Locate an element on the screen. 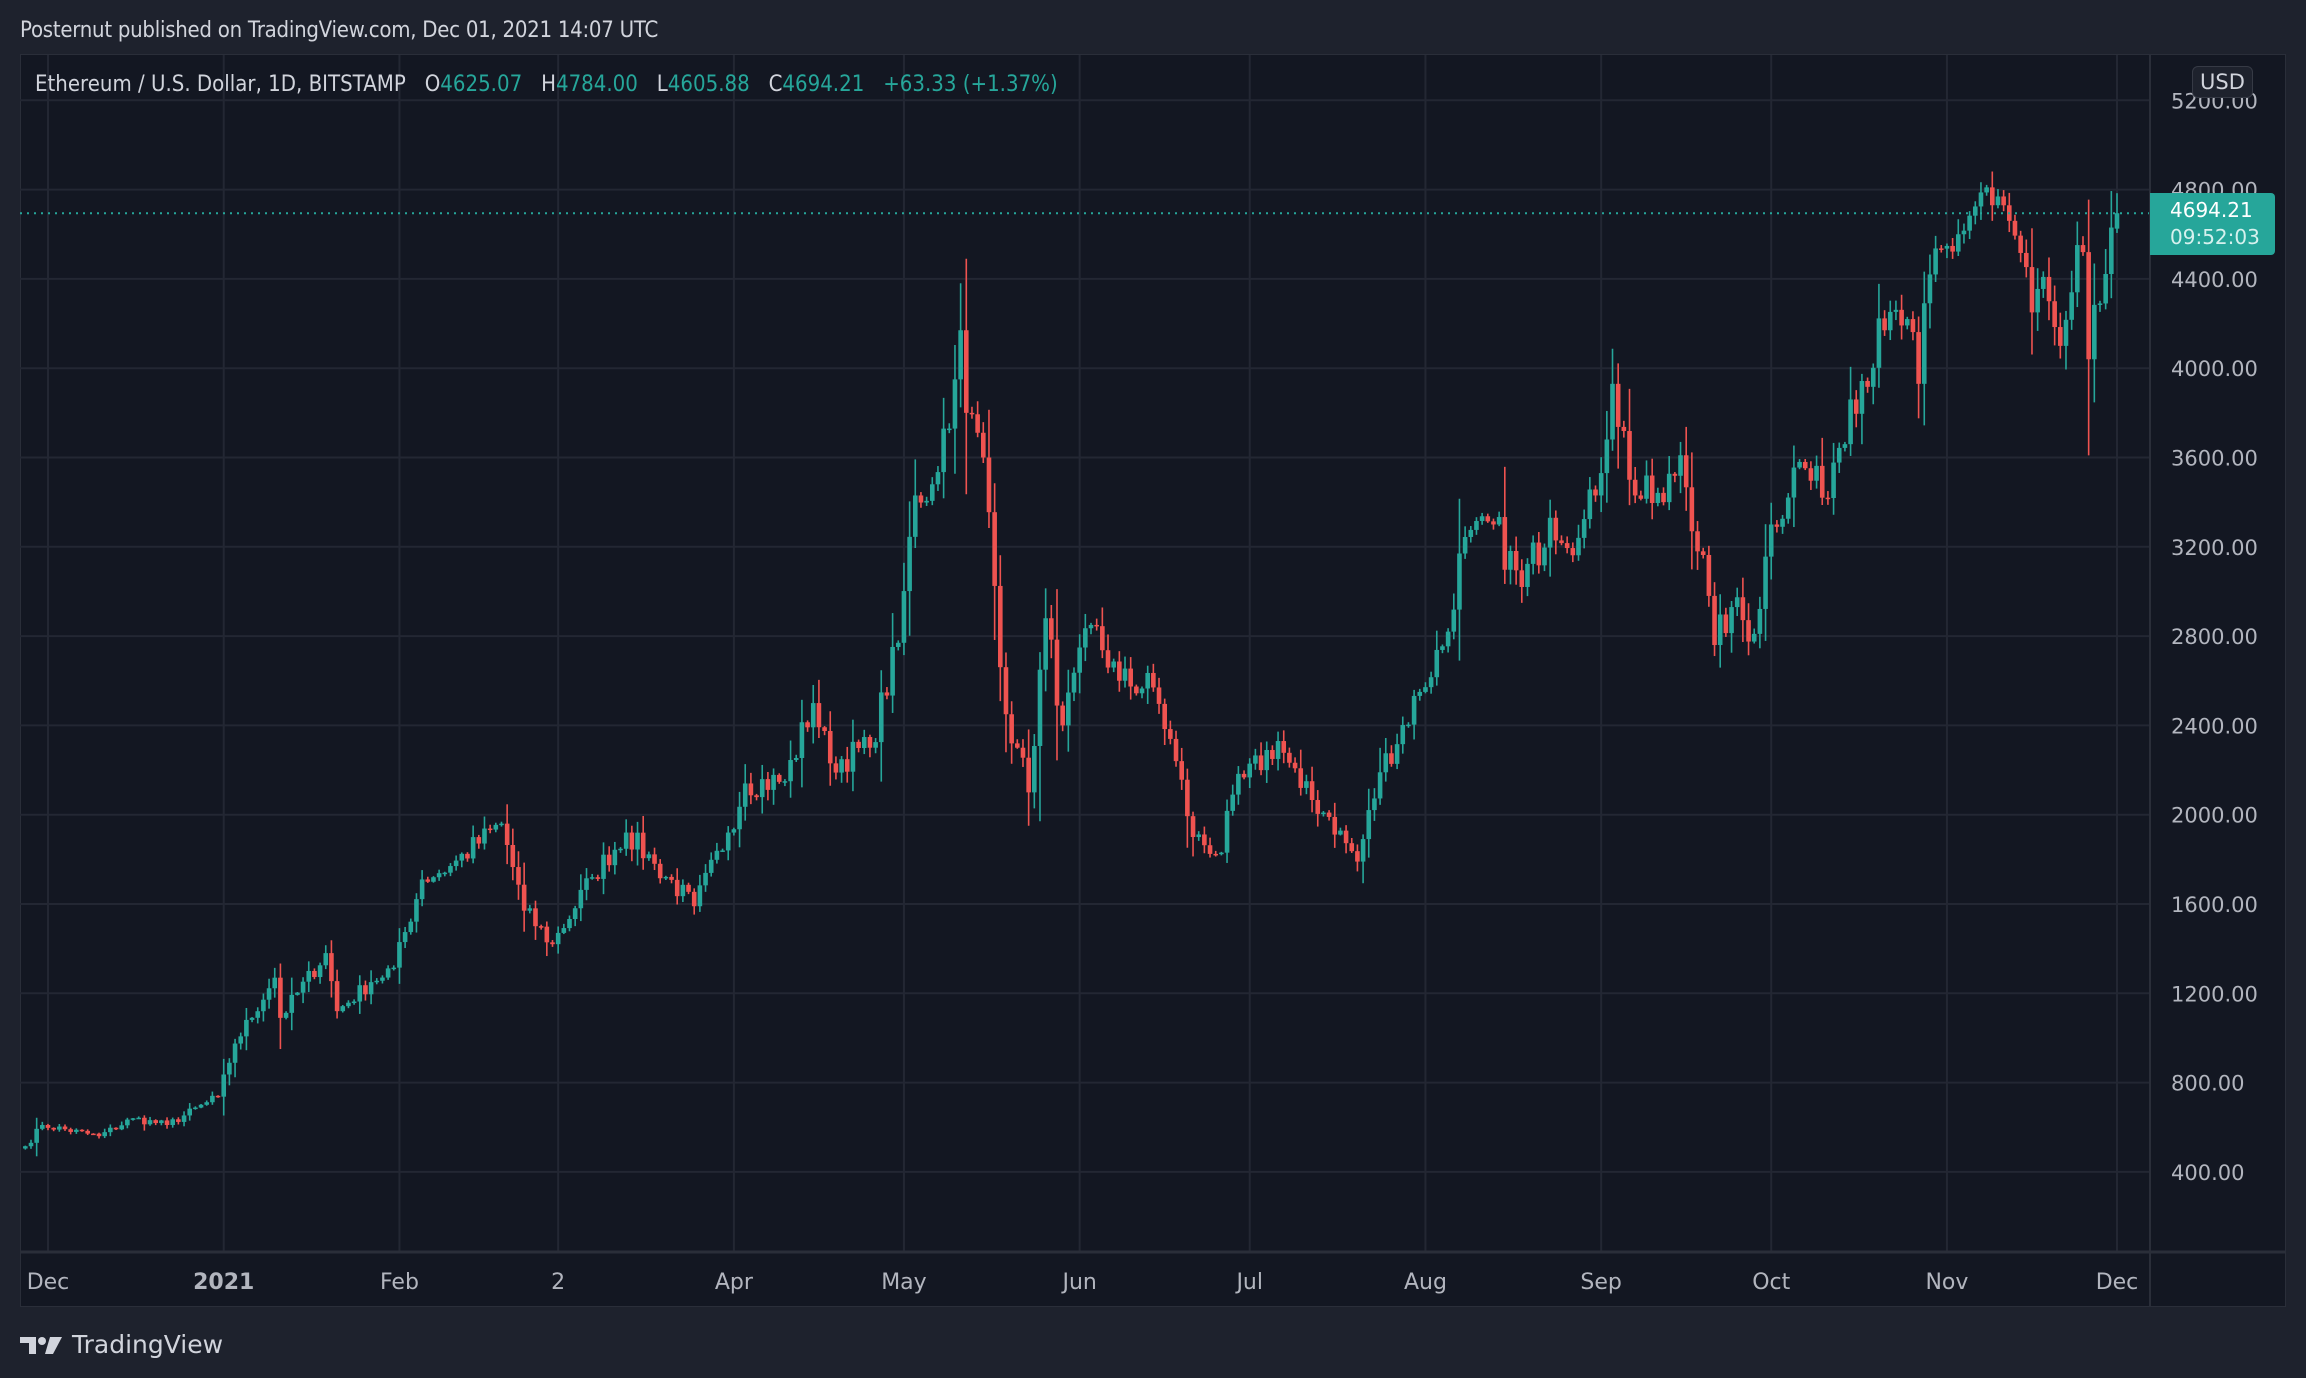 The width and height of the screenshot is (2306, 1378). last-price-label: 4694.21 09:52:03 is located at coordinates (2212, 224).